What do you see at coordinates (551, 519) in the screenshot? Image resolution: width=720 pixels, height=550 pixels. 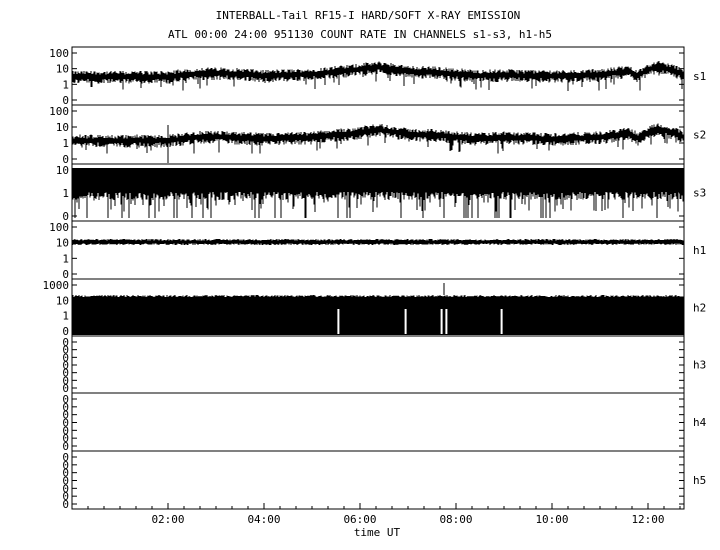 I see `x-tick-label: 10:00` at bounding box center [551, 519].